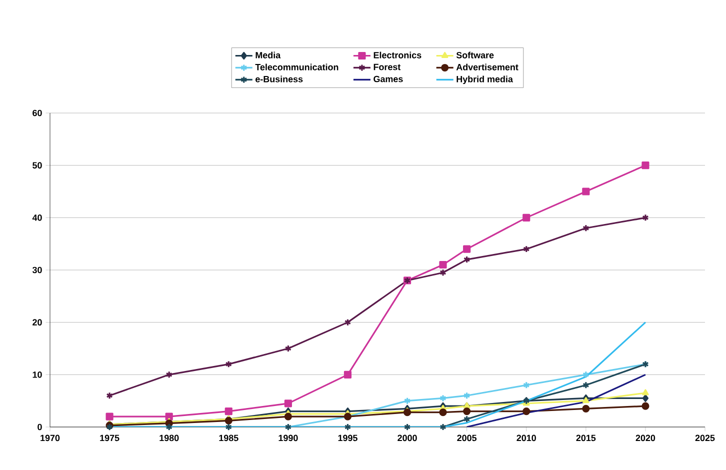  Describe the element at coordinates (398, 55) in the screenshot. I see `legend-label: Electronics` at that location.